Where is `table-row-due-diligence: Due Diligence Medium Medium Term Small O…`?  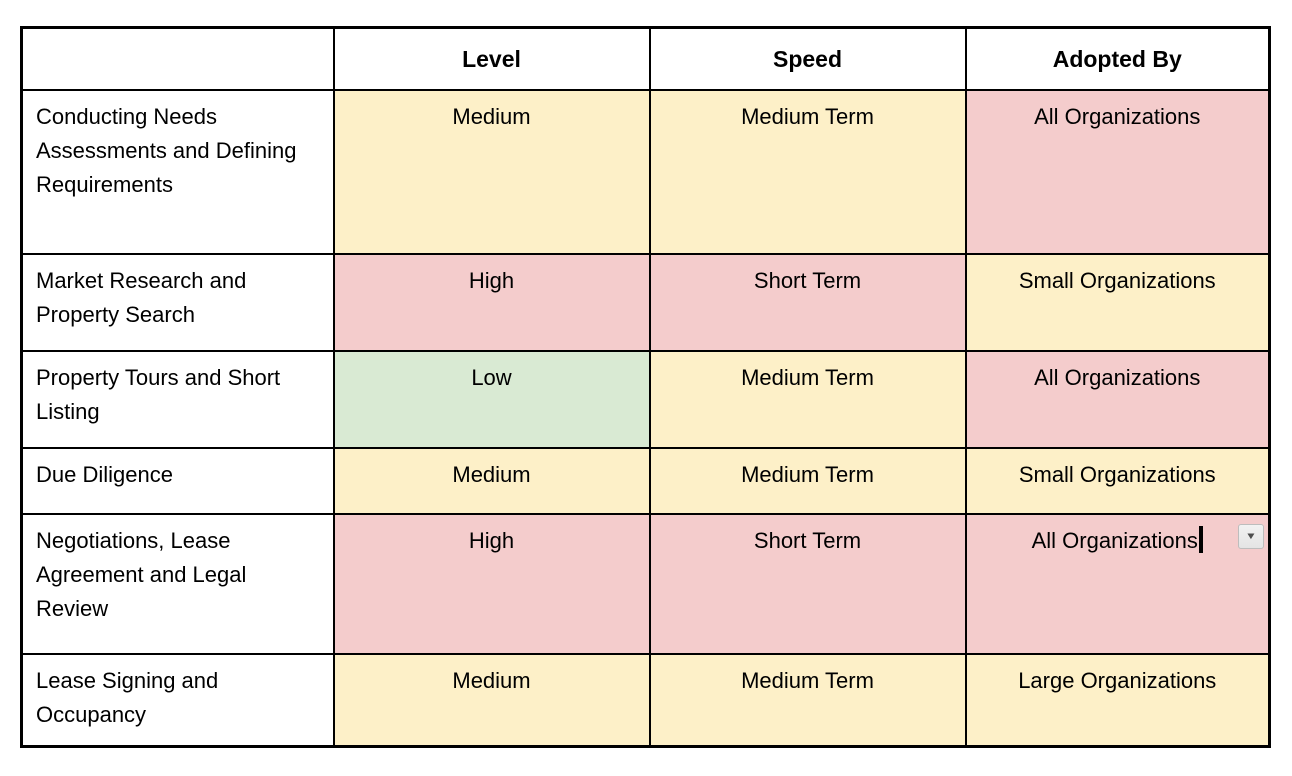 table-row-due-diligence: Due Diligence Medium Medium Term Small O… is located at coordinates (645, 480).